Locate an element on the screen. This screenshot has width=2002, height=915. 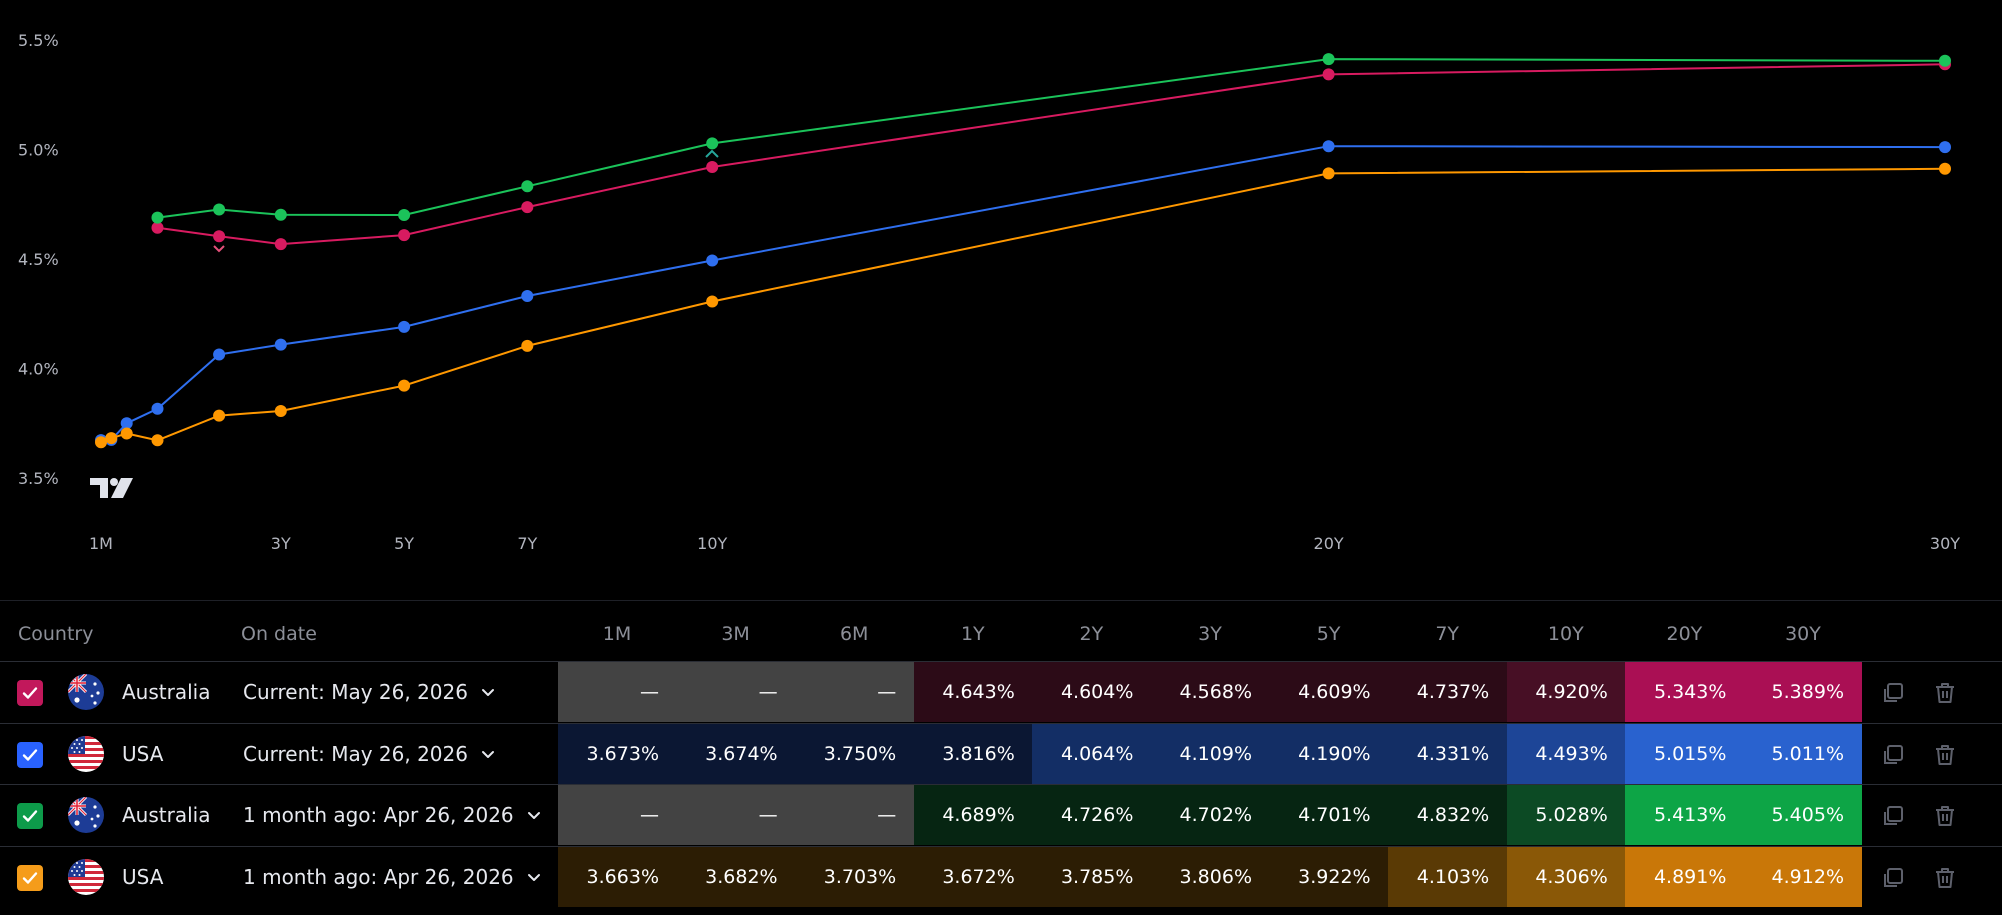
x-axis: 1M 3Y 5Y 7Y 10Y 20Y 30Y is located at coordinates (1024, 543).